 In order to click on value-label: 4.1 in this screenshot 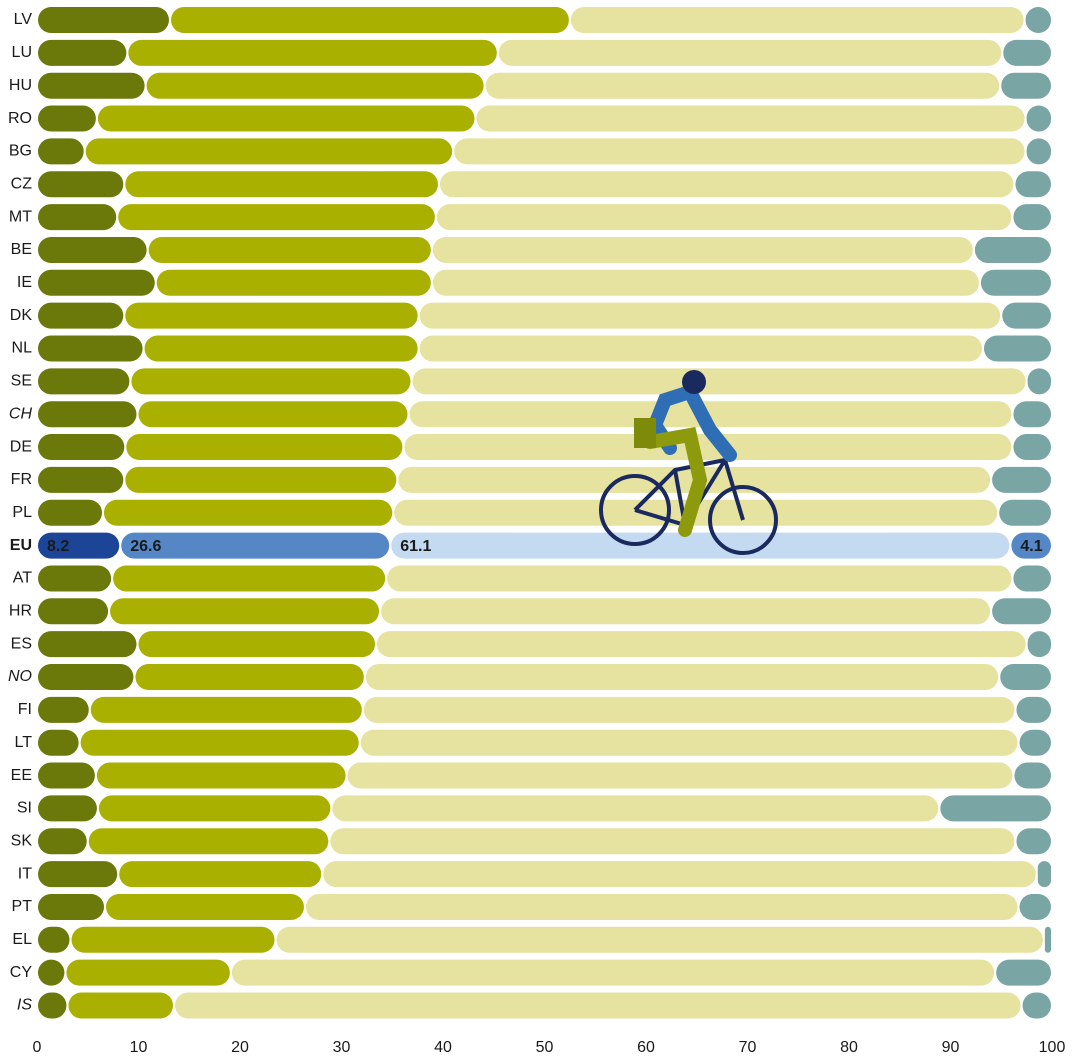, I will do `click(1031, 546)`.